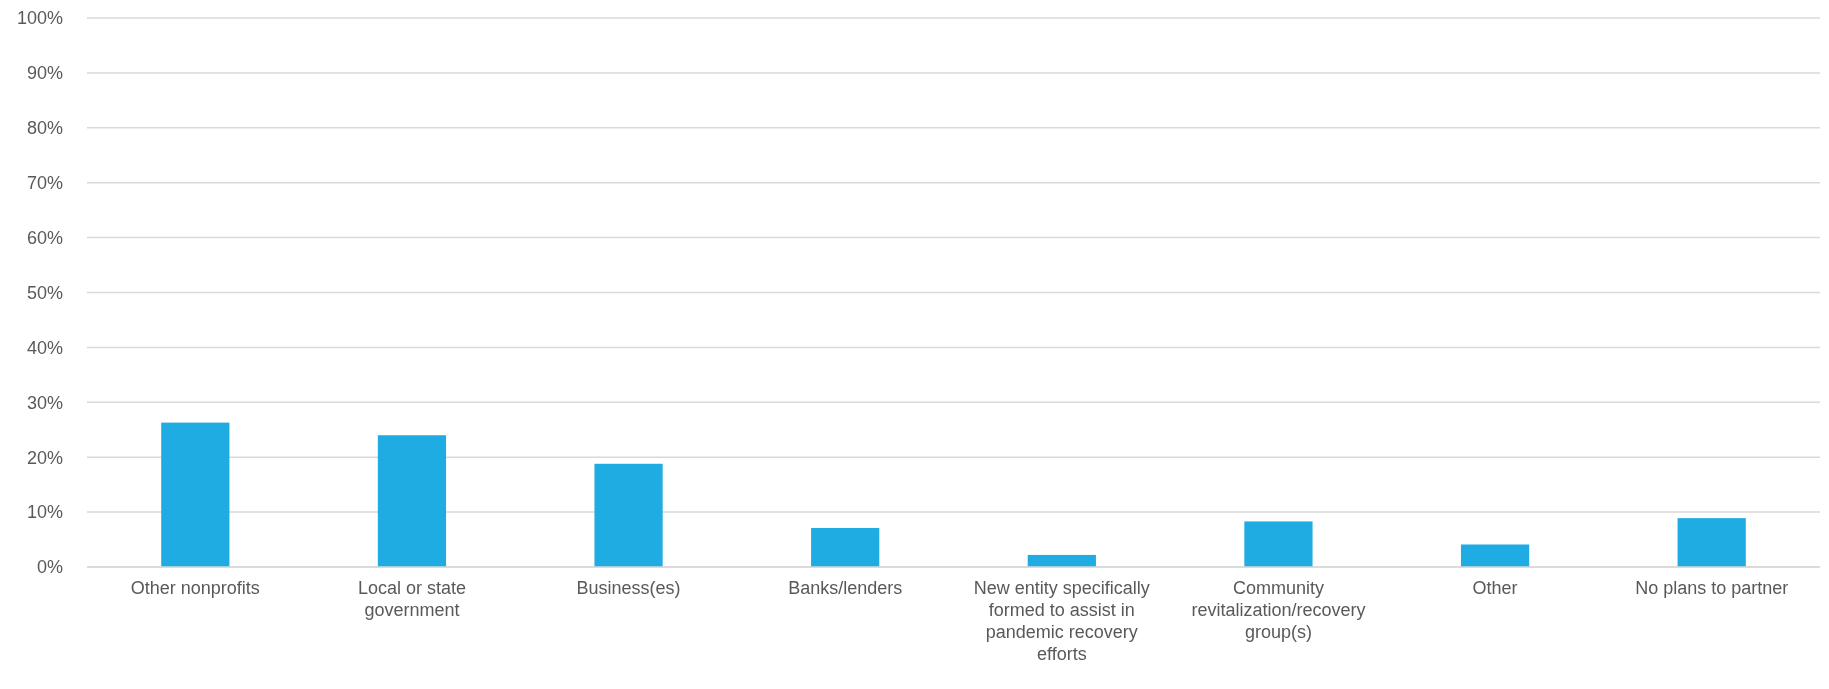 The width and height of the screenshot is (1829, 689). Describe the element at coordinates (1712, 588) in the screenshot. I see `x-tick-label: No plans to partner` at that location.